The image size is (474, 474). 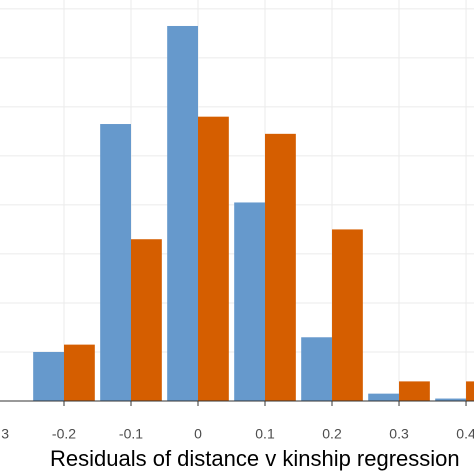 What do you see at coordinates (399, 434) in the screenshot?
I see `x-tick-label: 0.3` at bounding box center [399, 434].